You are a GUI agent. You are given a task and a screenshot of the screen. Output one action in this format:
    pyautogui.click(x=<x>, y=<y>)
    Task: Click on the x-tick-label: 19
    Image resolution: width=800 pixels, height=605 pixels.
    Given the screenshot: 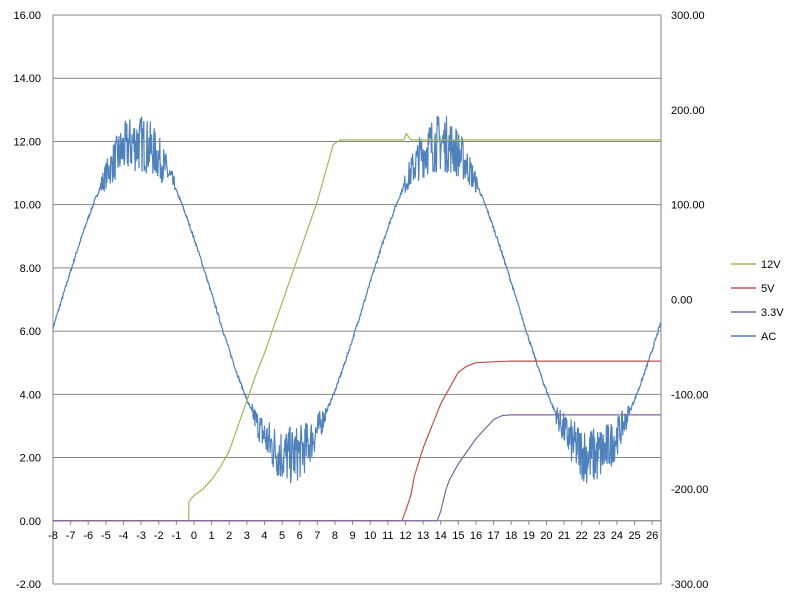 What is the action you would take?
    pyautogui.click(x=529, y=536)
    